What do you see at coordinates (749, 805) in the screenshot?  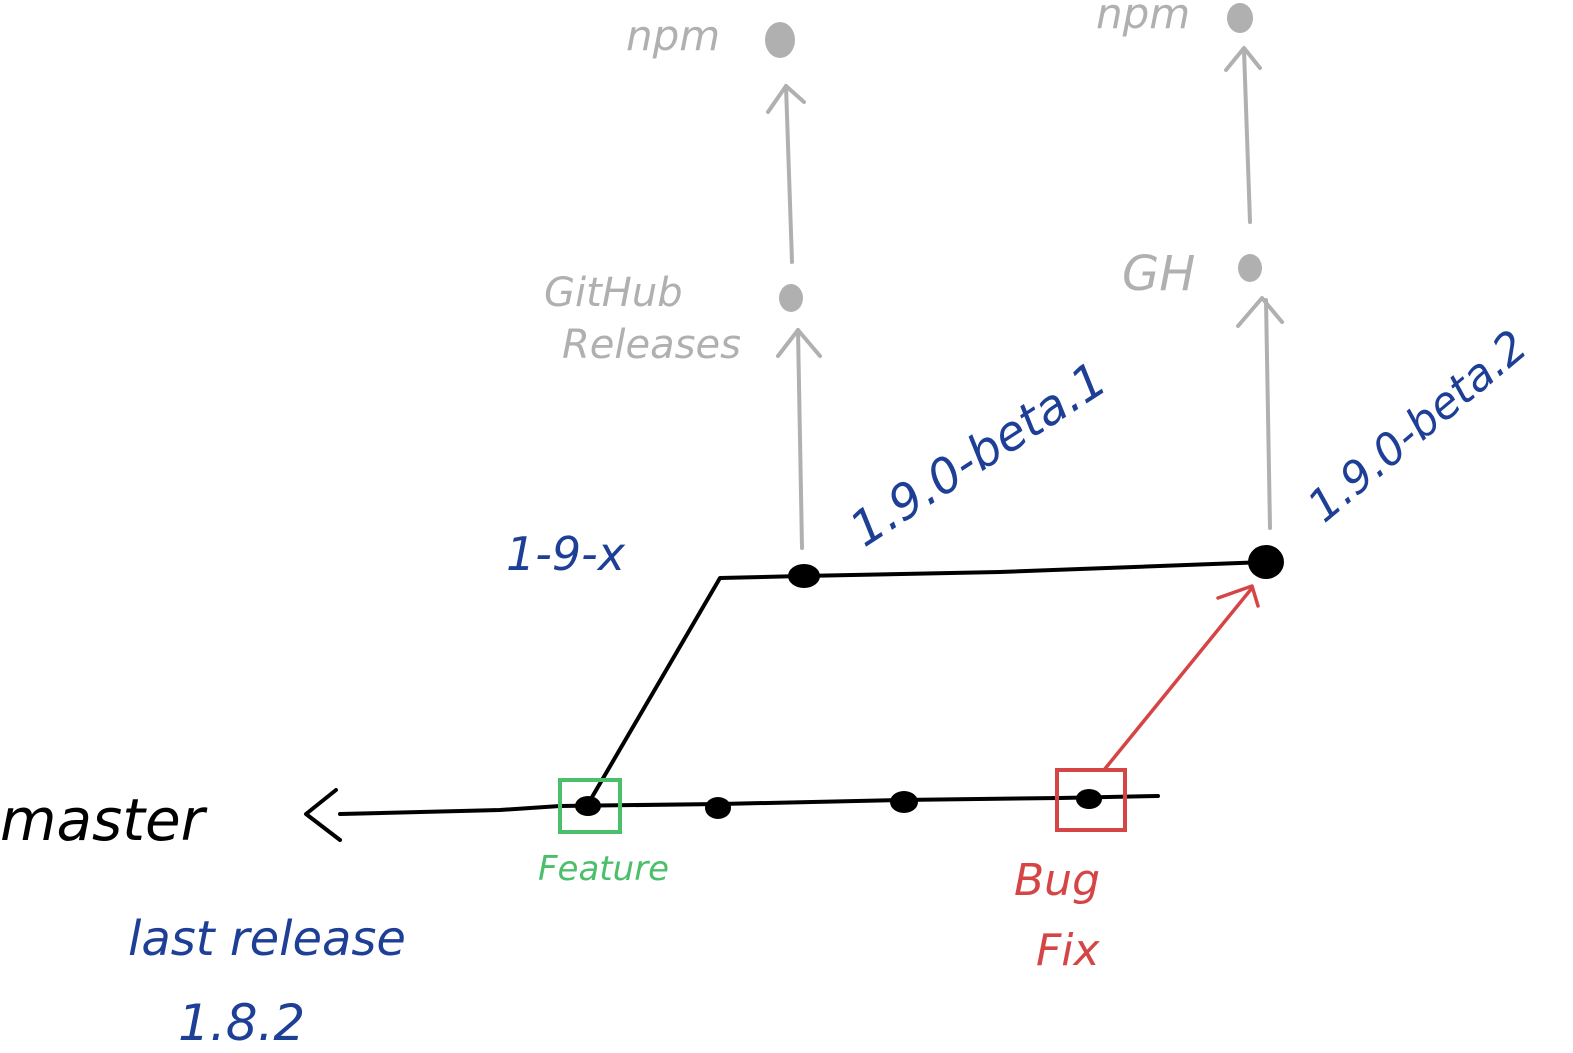 I see `master-branch-line` at bounding box center [749, 805].